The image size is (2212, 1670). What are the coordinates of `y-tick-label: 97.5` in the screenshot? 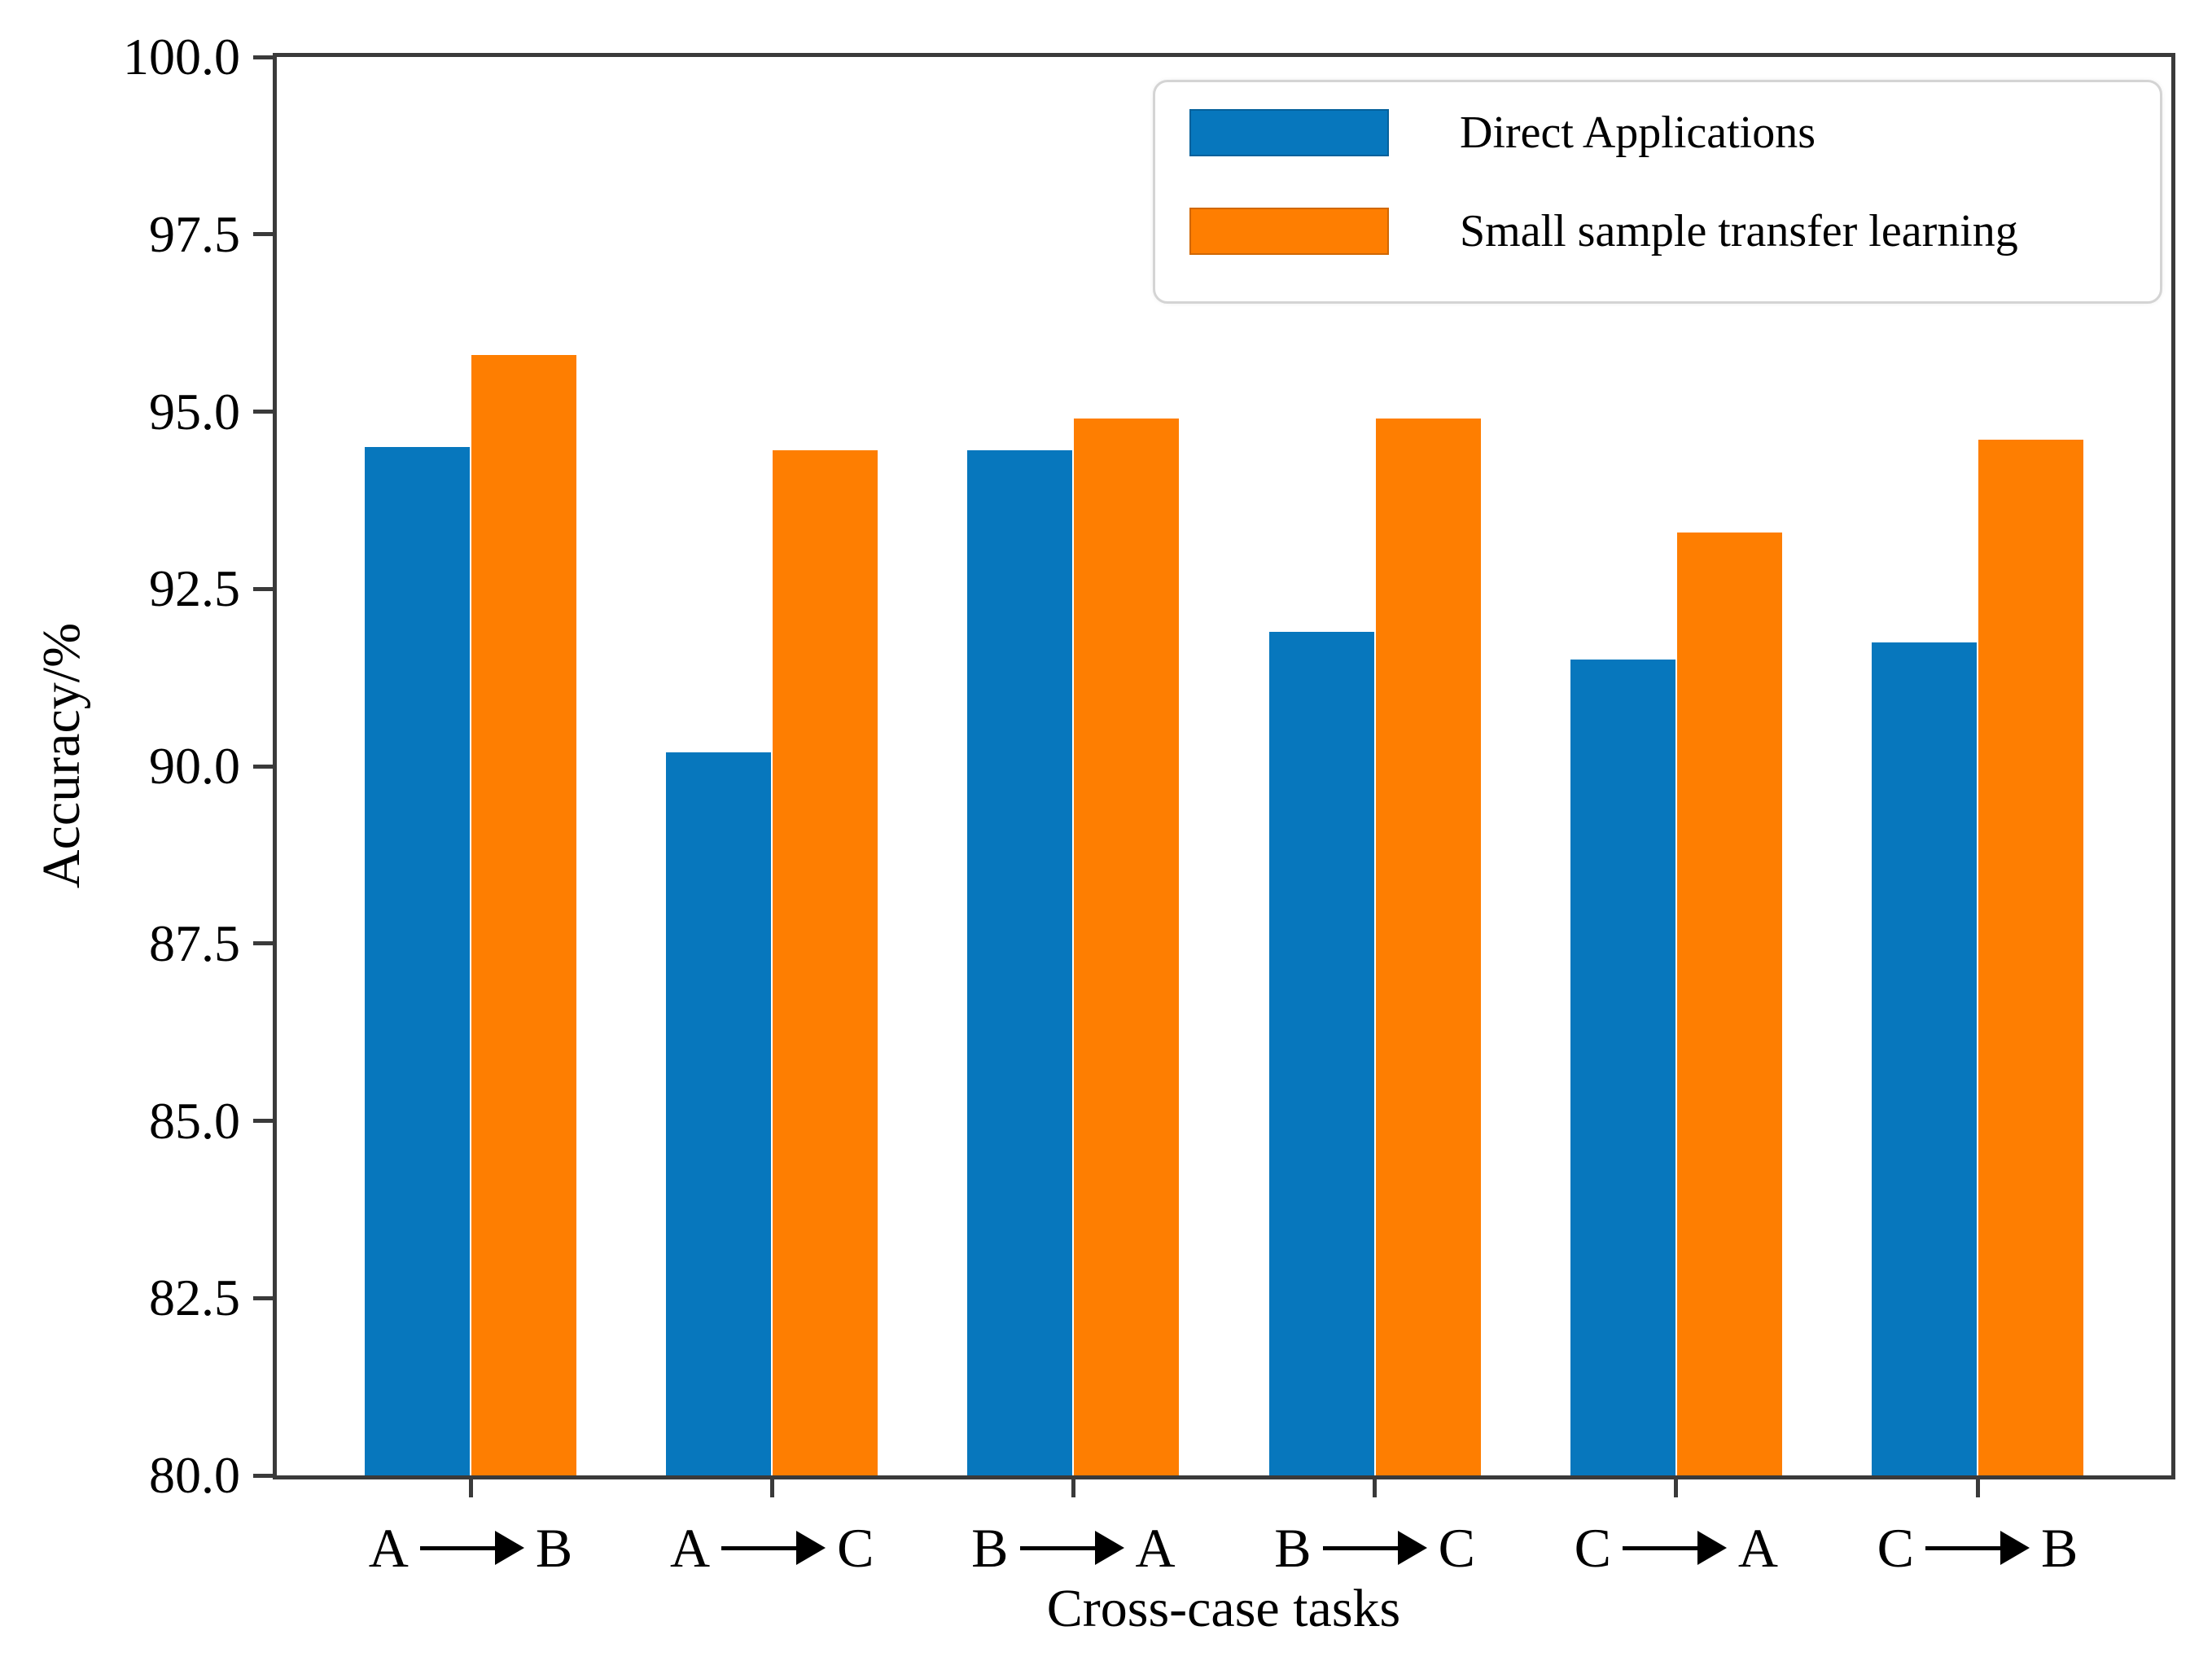 It's located at (194, 233).